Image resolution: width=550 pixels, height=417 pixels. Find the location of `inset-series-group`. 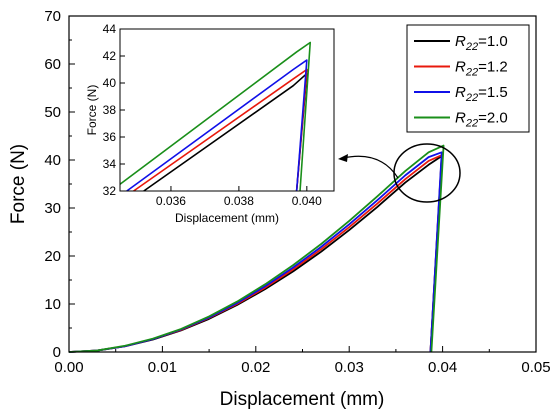

inset-series-group is located at coordinates (215, 116).